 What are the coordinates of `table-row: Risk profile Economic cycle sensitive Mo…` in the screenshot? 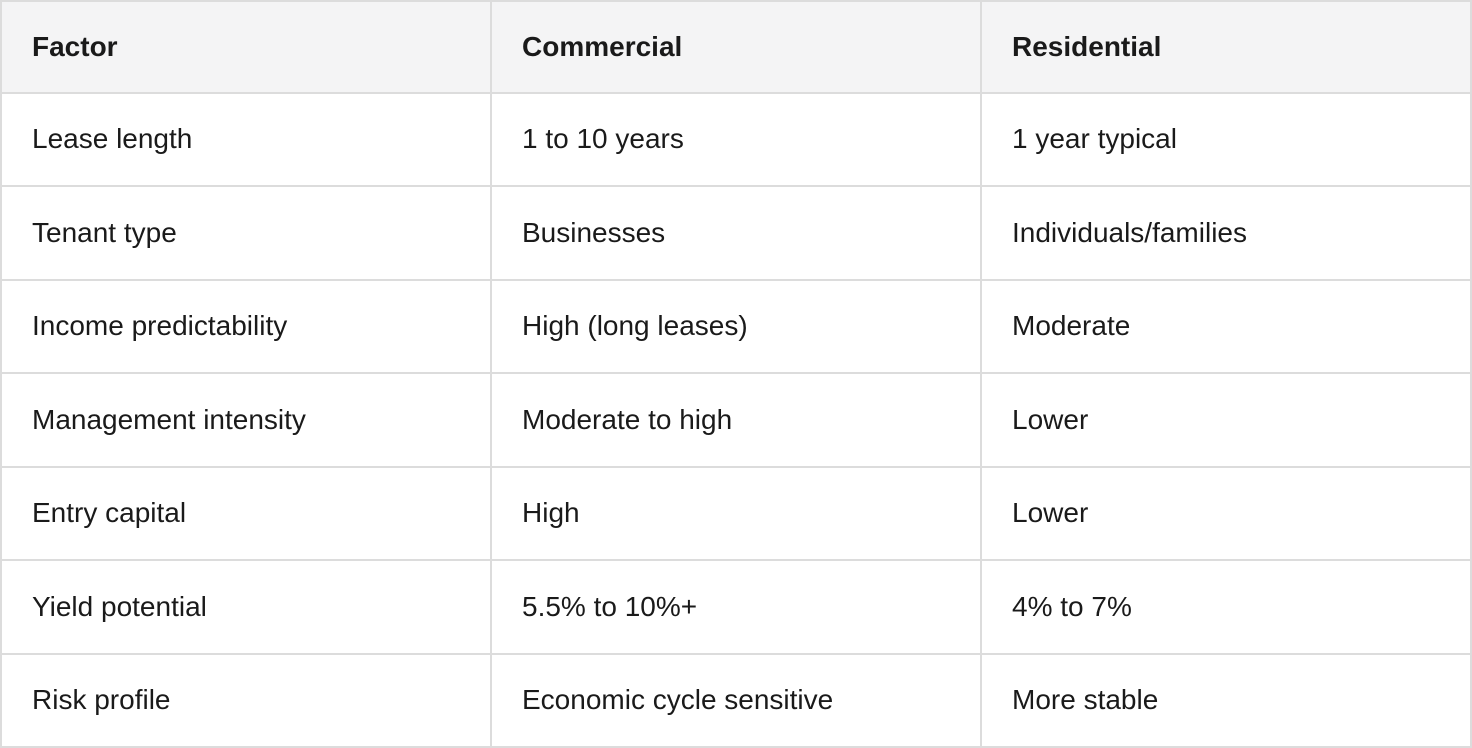 It's located at (736, 700).